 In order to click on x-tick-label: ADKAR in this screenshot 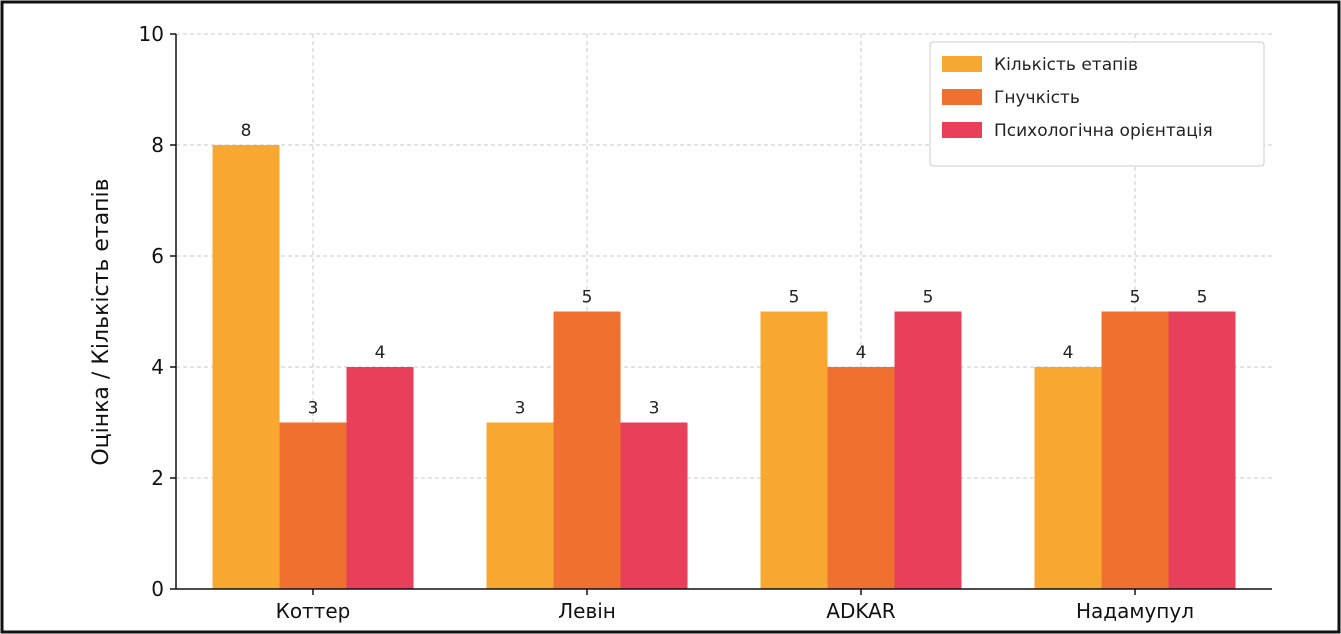, I will do `click(861, 611)`.